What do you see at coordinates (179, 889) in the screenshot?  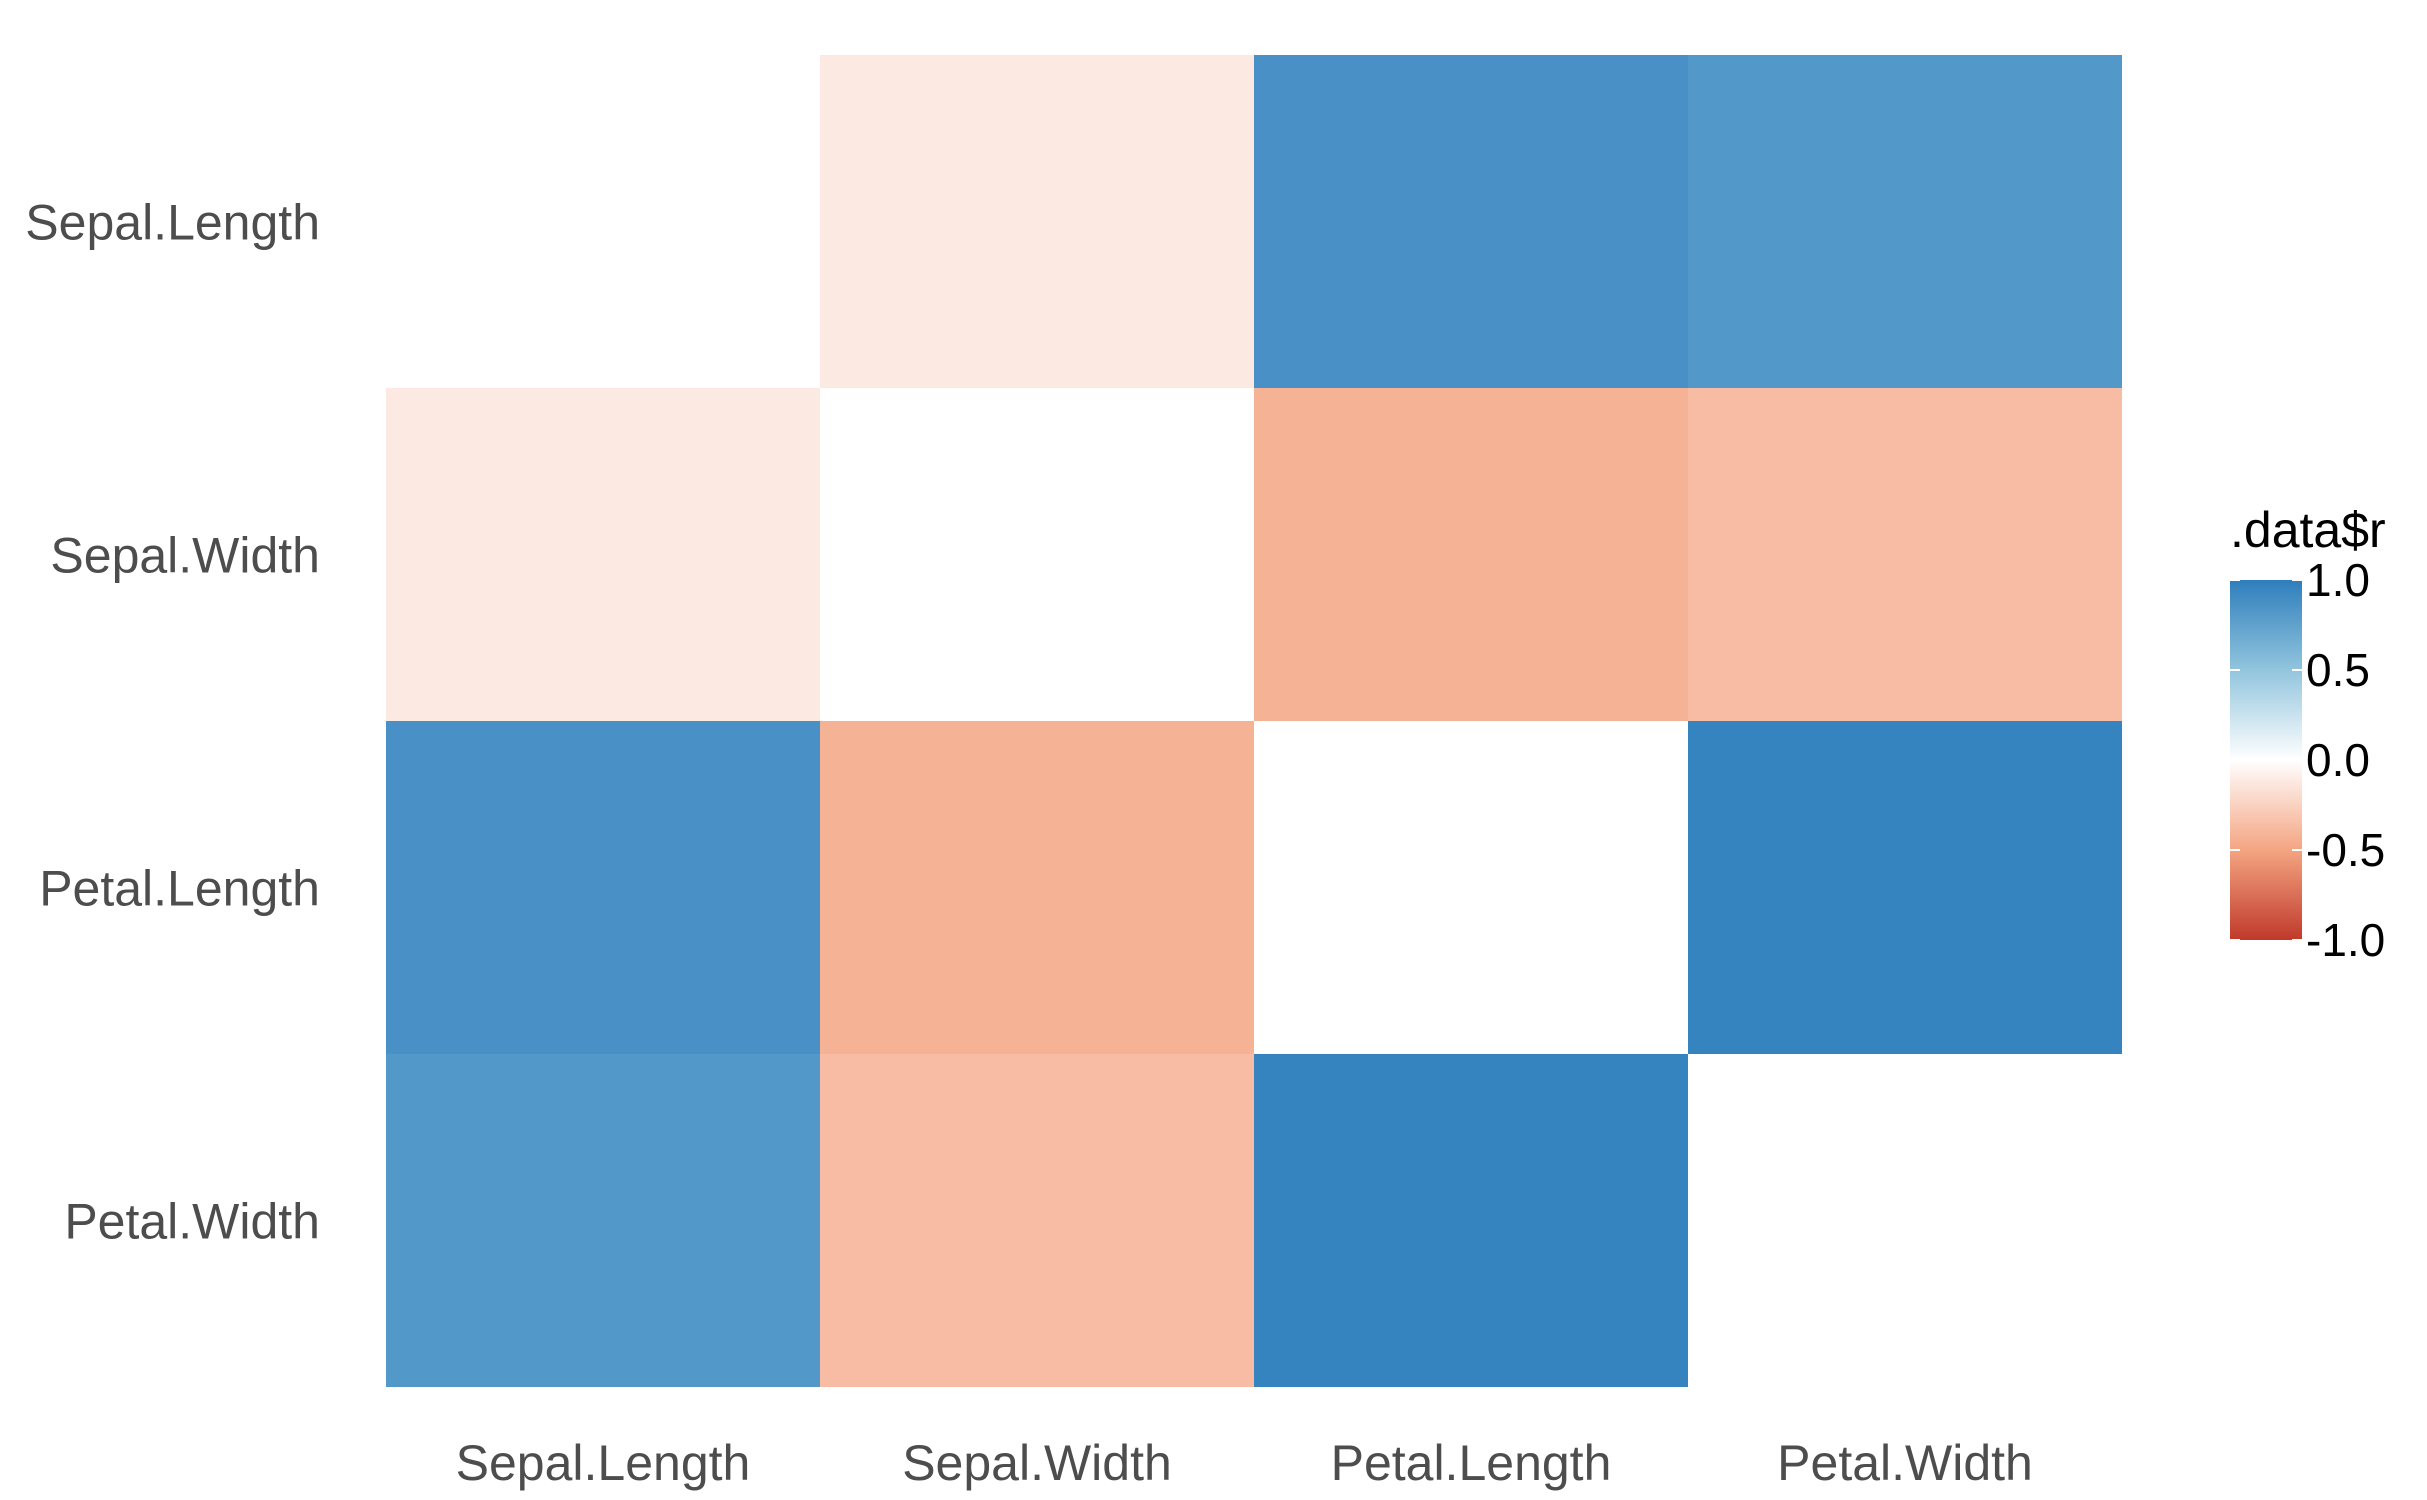 I see `y-tick-label: Petal.Length` at bounding box center [179, 889].